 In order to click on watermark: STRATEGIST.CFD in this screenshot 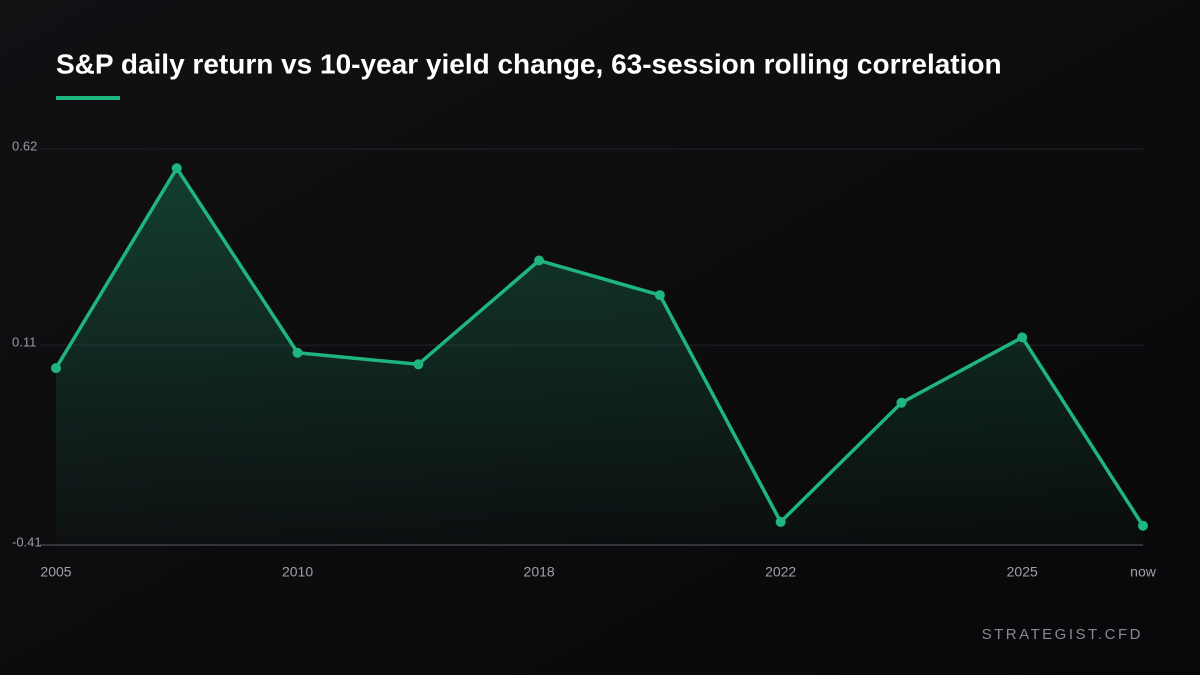, I will do `click(1062, 634)`.